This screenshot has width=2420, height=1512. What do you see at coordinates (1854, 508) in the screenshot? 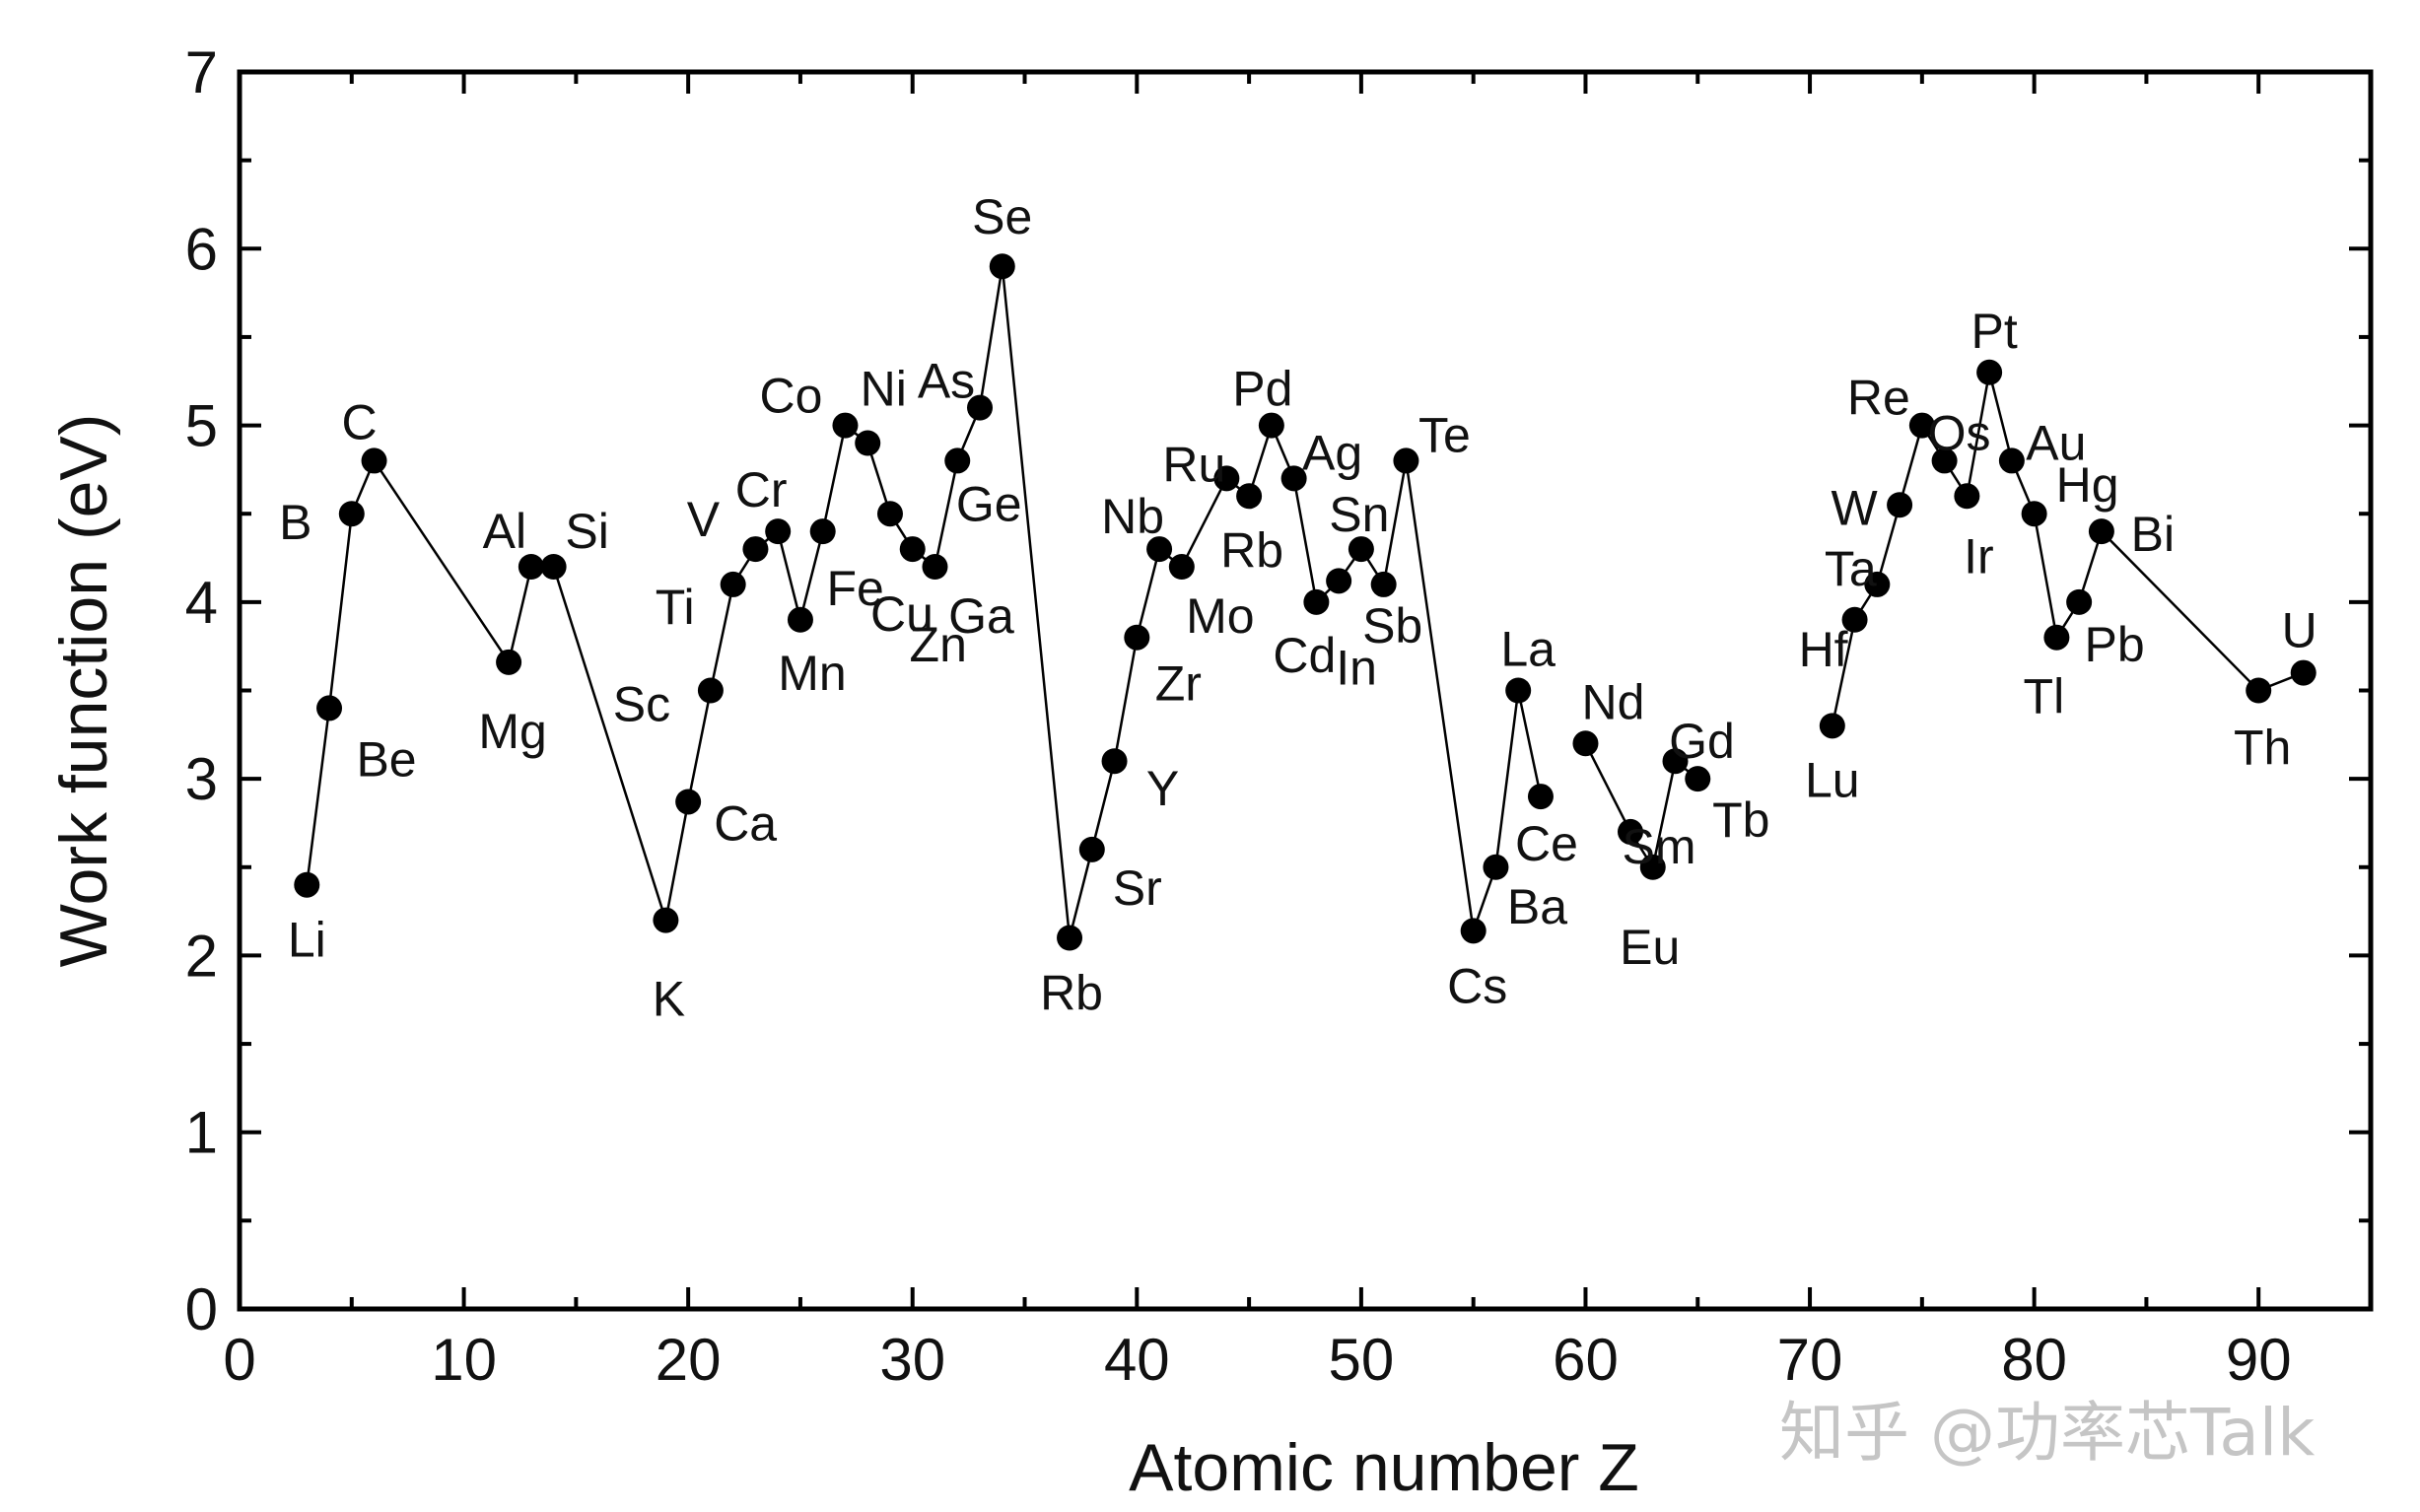
I see `point-label-w-74: W` at bounding box center [1854, 508].